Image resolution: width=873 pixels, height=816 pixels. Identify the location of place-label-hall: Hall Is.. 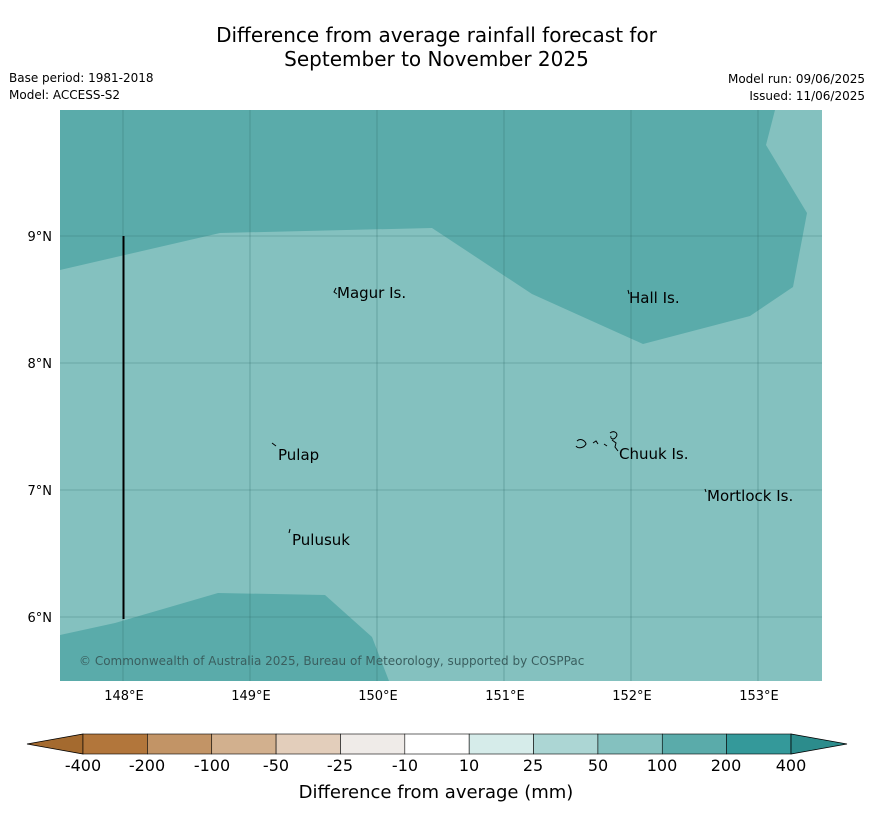
(654, 298).